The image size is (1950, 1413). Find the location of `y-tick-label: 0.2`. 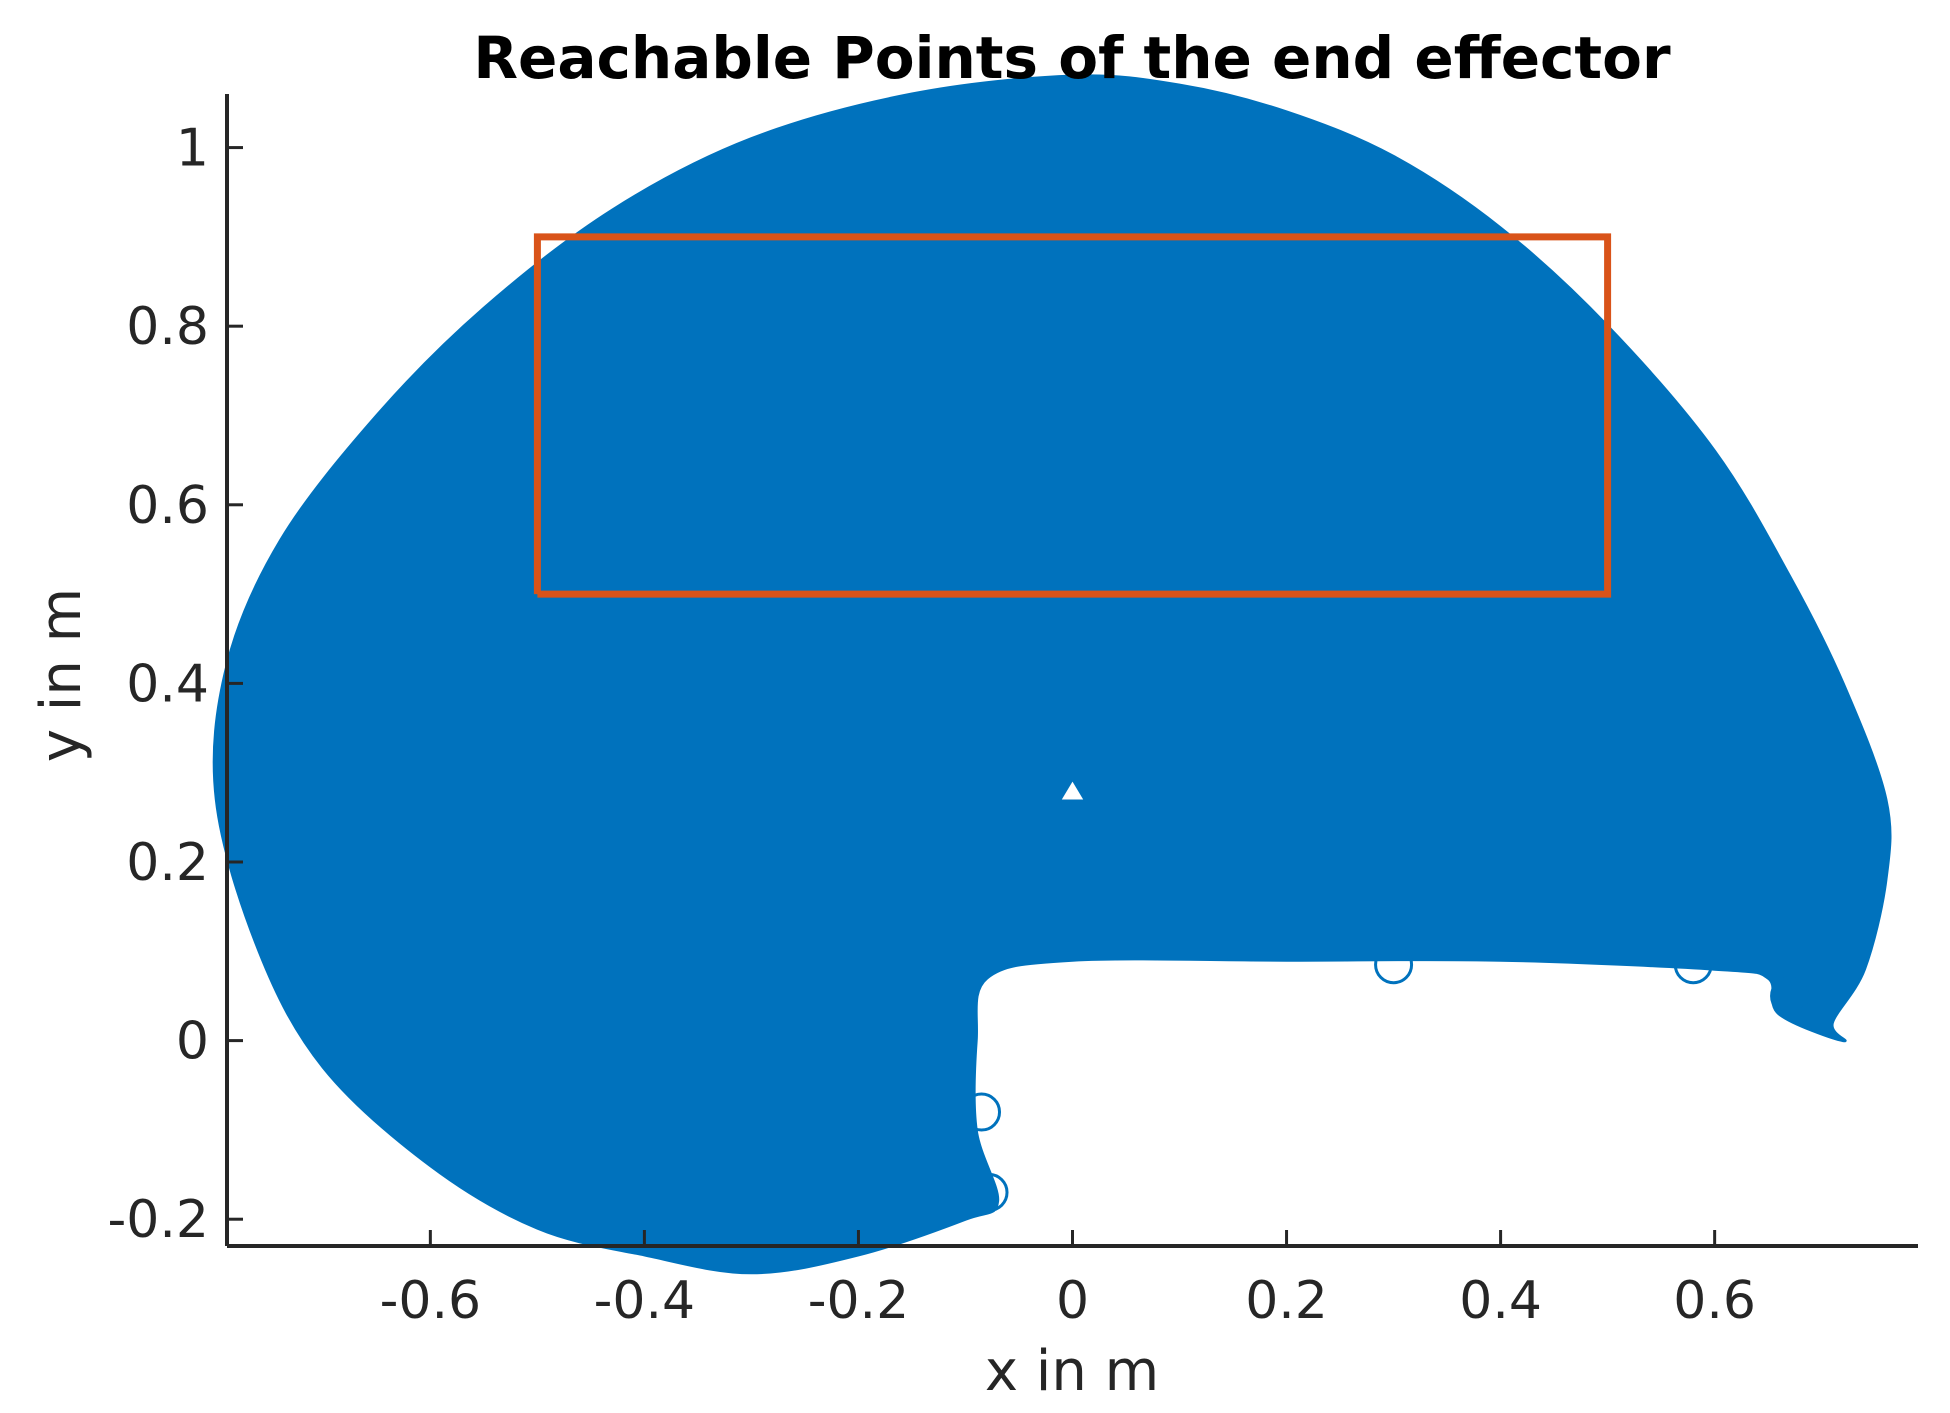

y-tick-label: 0.2 is located at coordinates (167, 863).